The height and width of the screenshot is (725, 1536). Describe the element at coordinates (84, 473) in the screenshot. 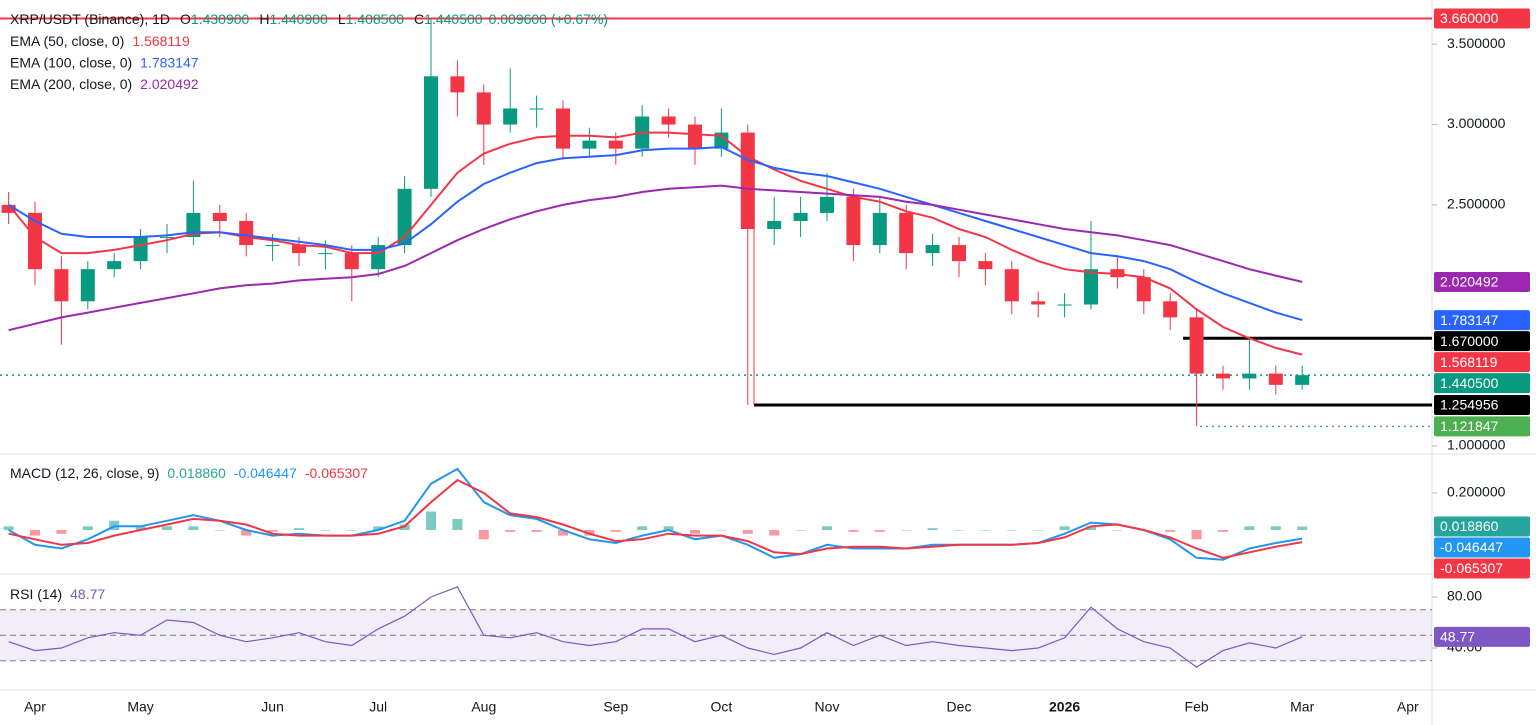

I see `indicator-title: MACD (12, 26, close, 9)` at that location.